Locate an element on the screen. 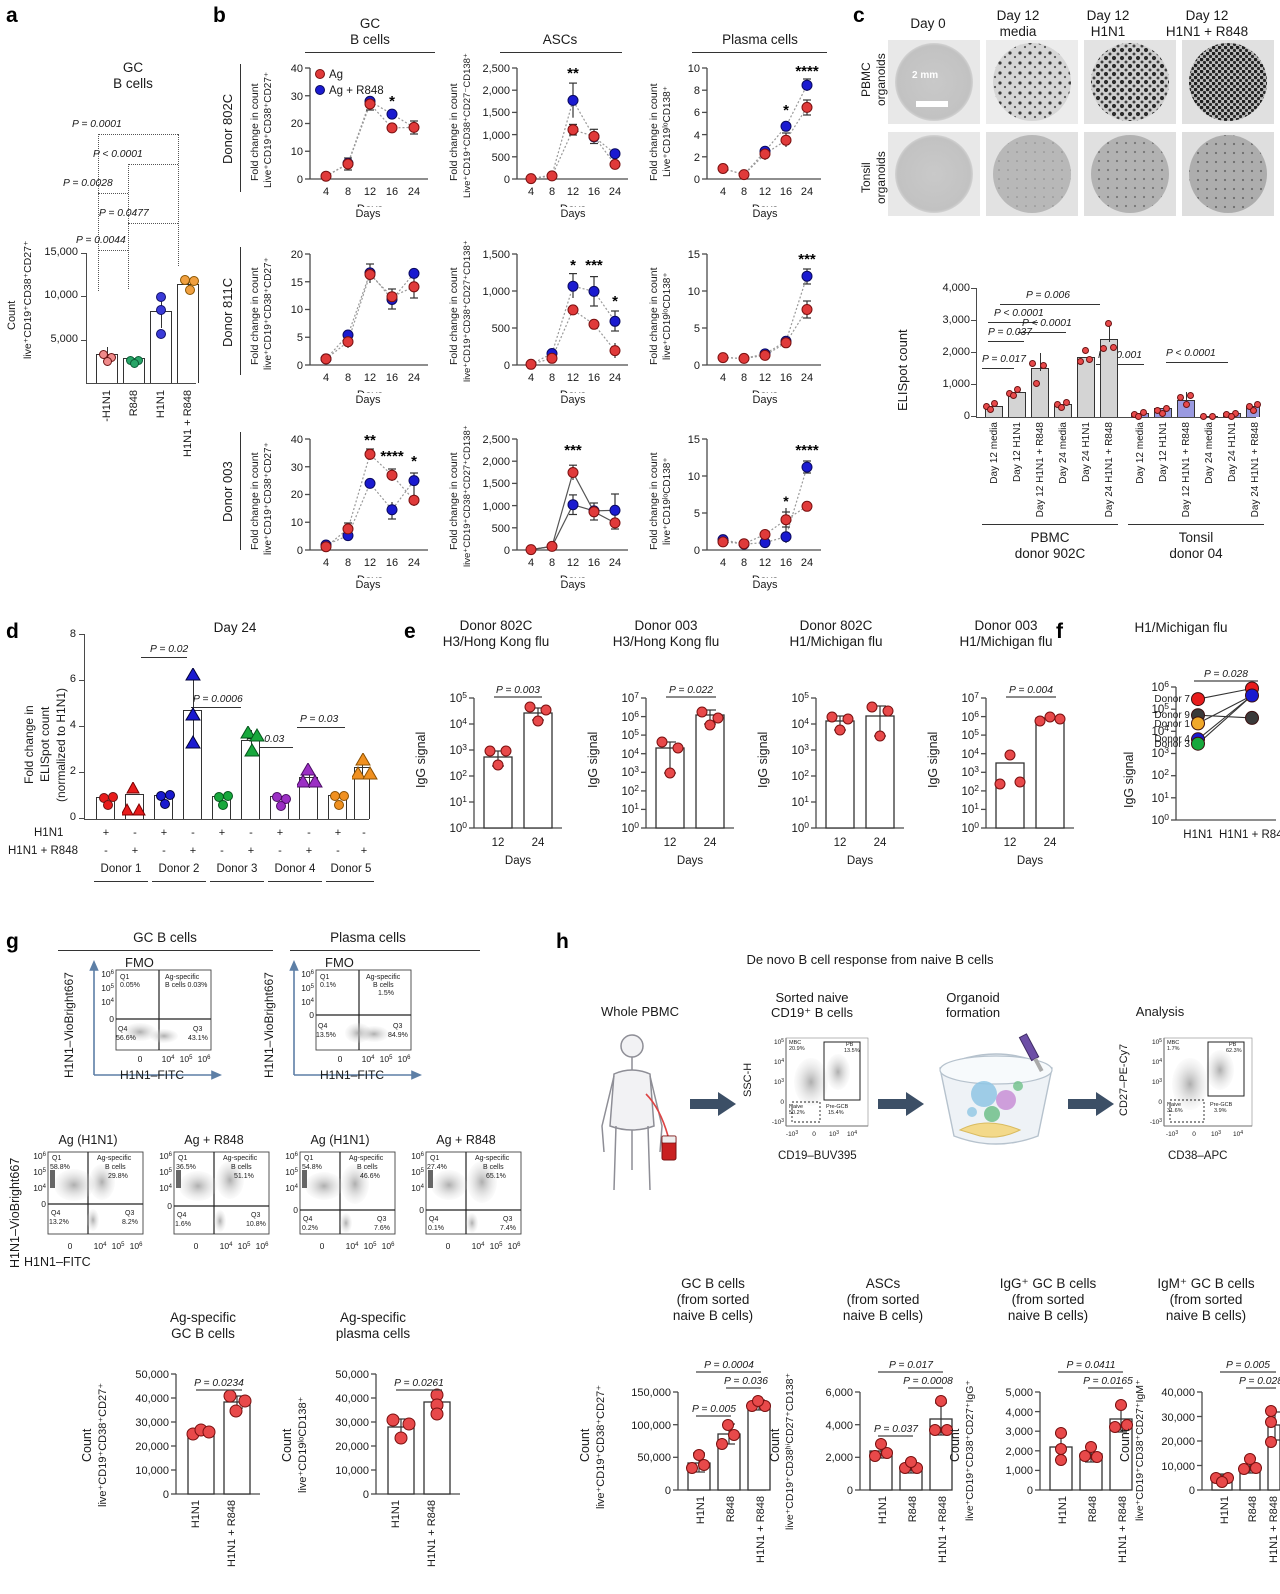  panel-g-col-title-2: Plasma cells is located at coordinates (368, 937).